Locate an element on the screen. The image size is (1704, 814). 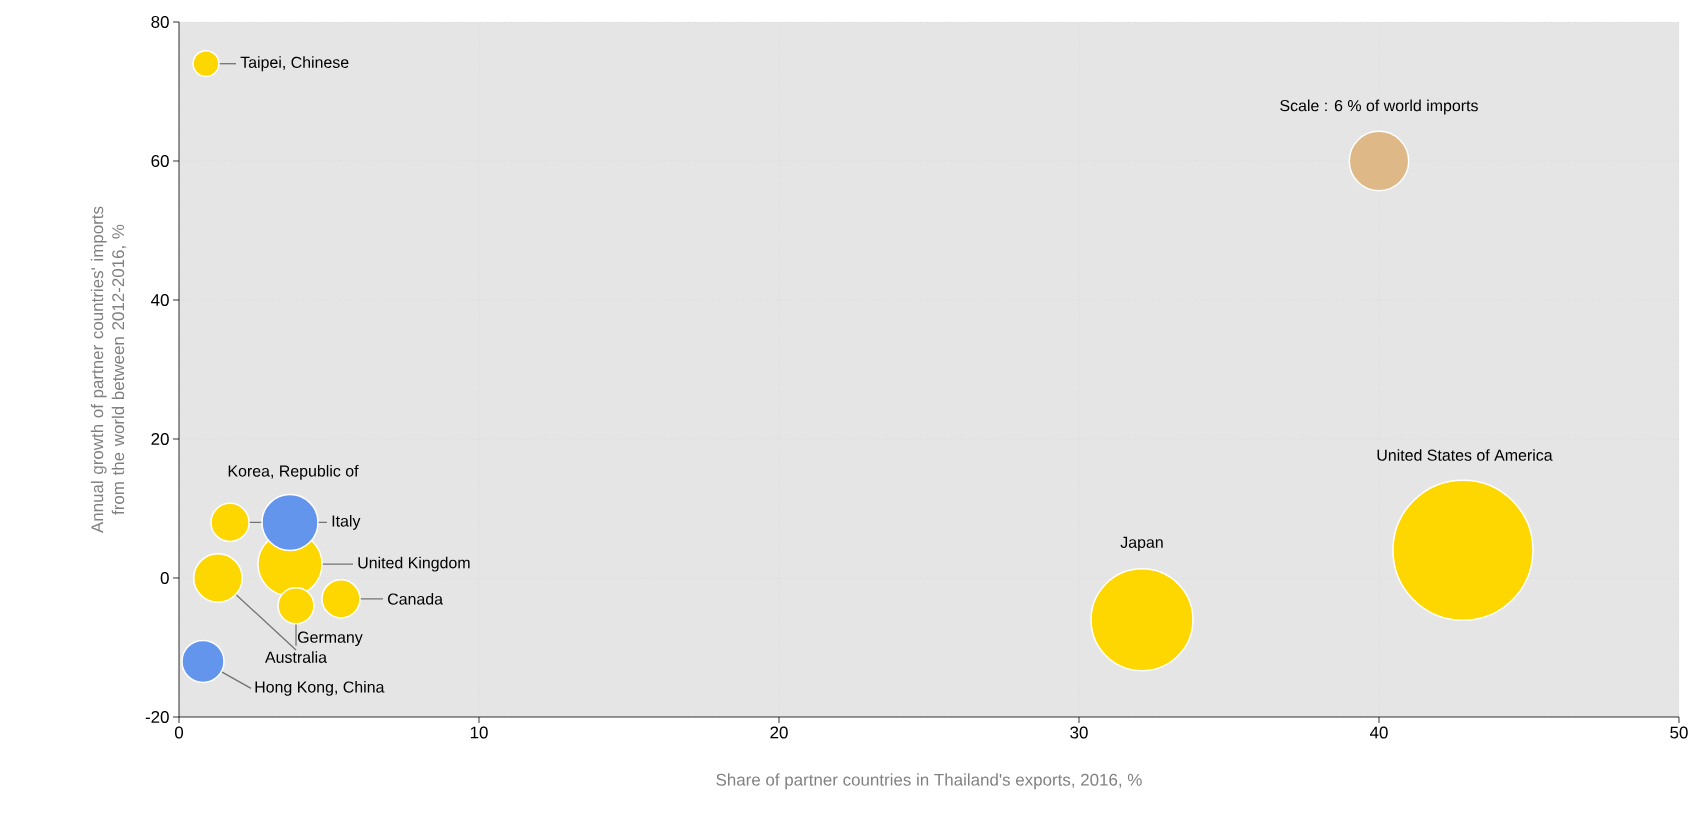
y-tick-label: 60 is located at coordinates (160, 161).